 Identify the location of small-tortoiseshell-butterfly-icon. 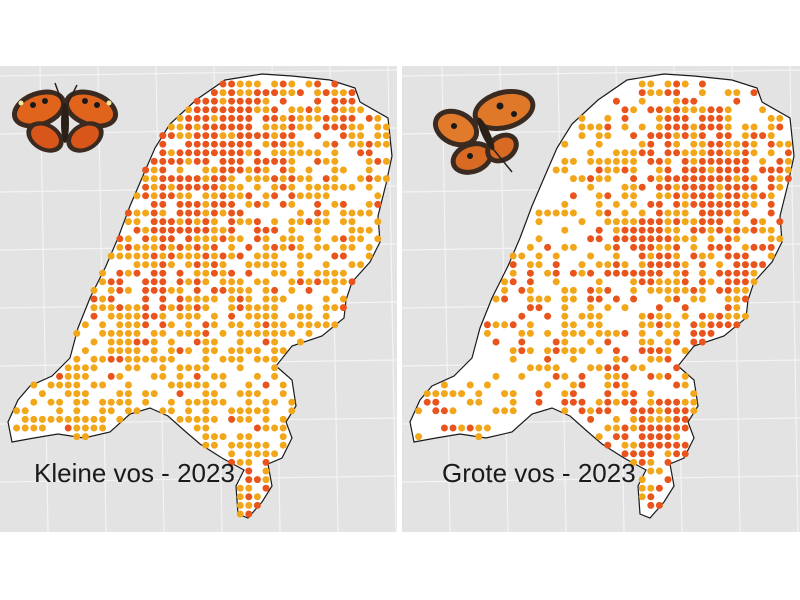
(65, 117).